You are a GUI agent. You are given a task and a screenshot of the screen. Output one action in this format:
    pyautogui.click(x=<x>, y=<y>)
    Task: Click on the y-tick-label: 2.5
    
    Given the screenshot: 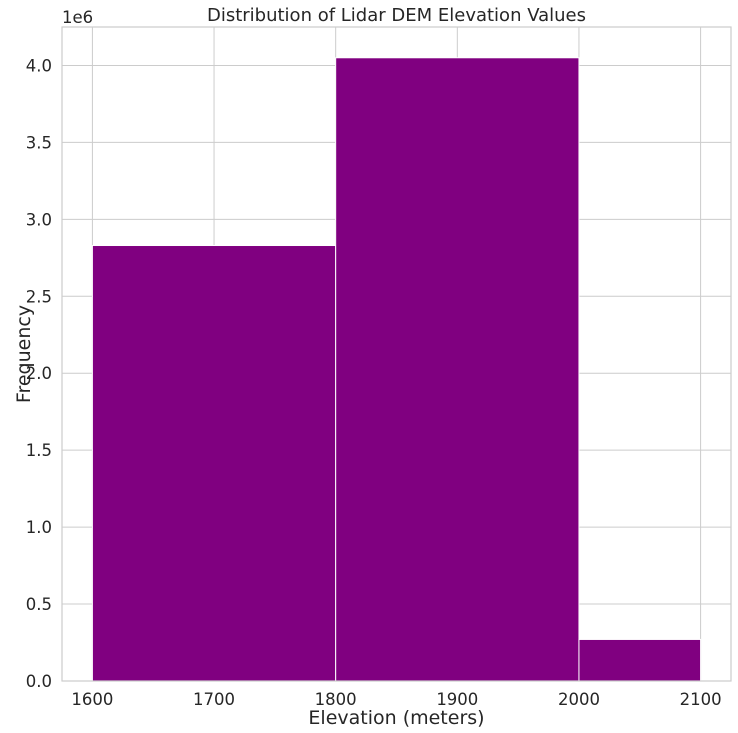 What is the action you would take?
    pyautogui.click(x=39, y=296)
    